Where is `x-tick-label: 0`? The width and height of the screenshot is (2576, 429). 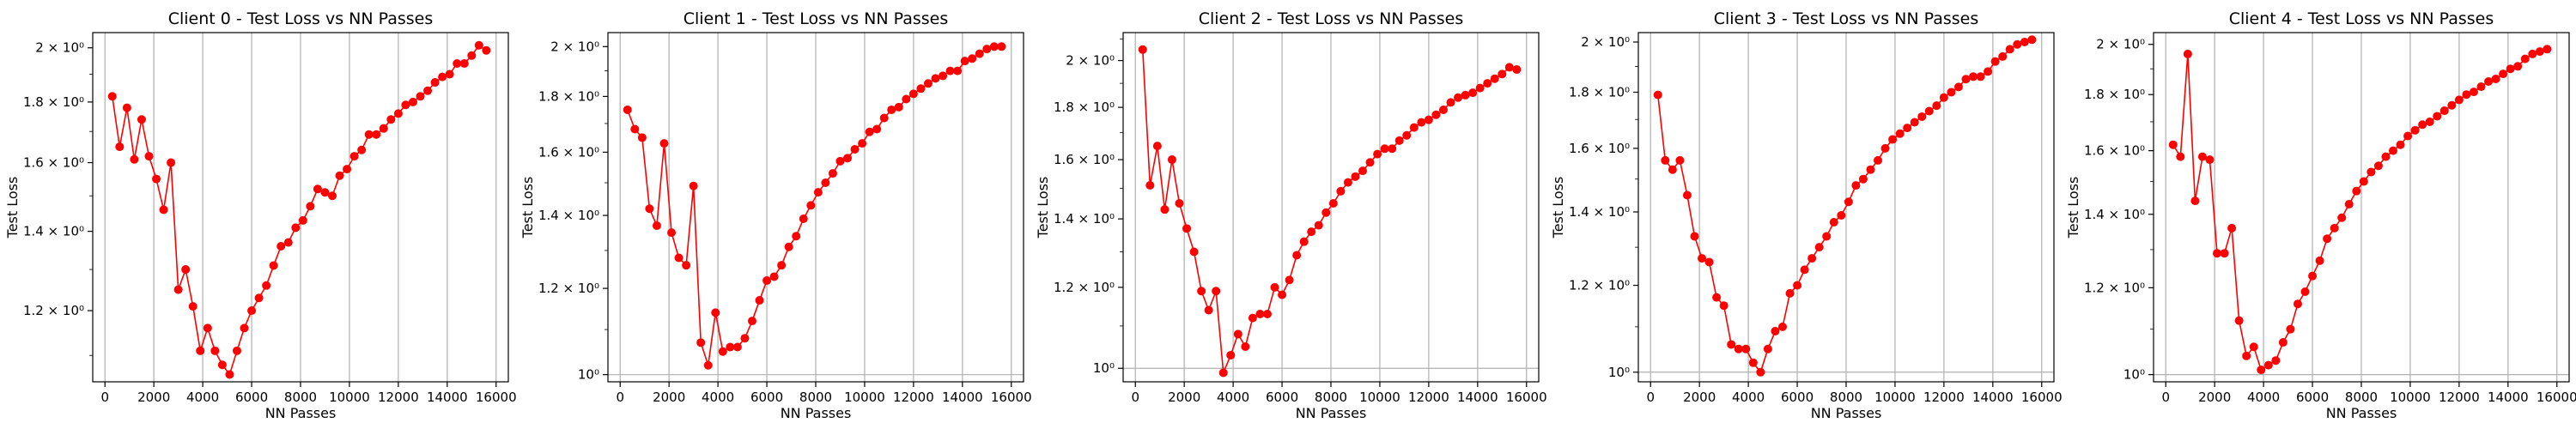 x-tick-label: 0 is located at coordinates (1650, 398).